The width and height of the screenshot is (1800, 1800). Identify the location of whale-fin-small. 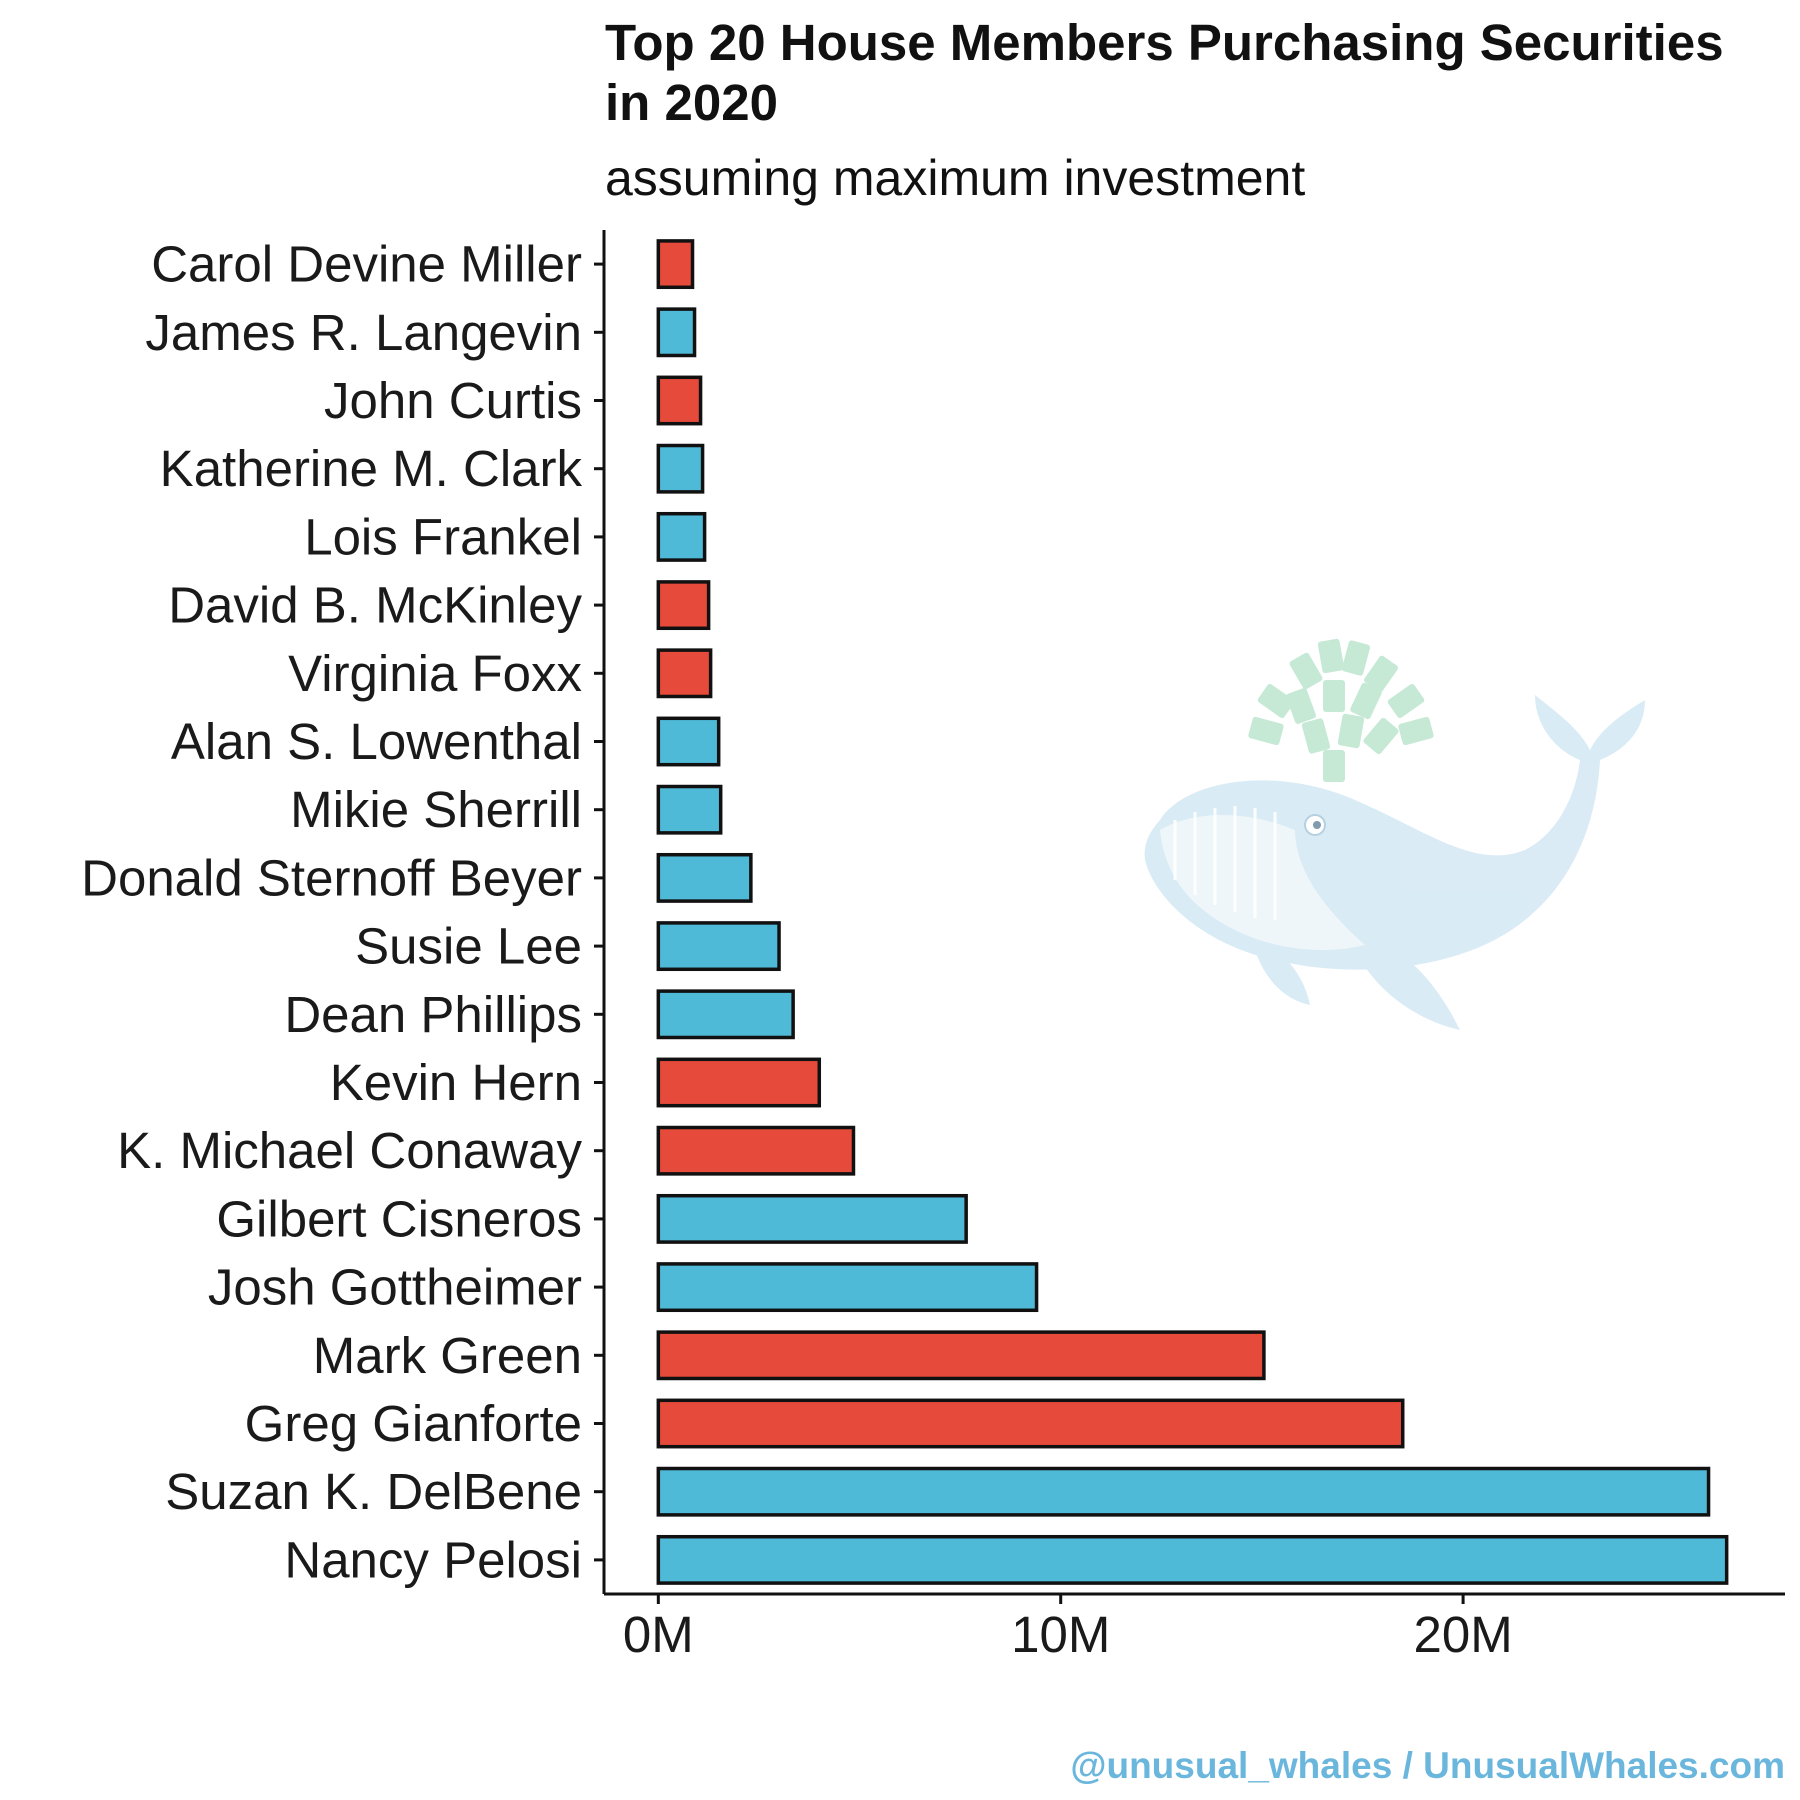
(1282, 977).